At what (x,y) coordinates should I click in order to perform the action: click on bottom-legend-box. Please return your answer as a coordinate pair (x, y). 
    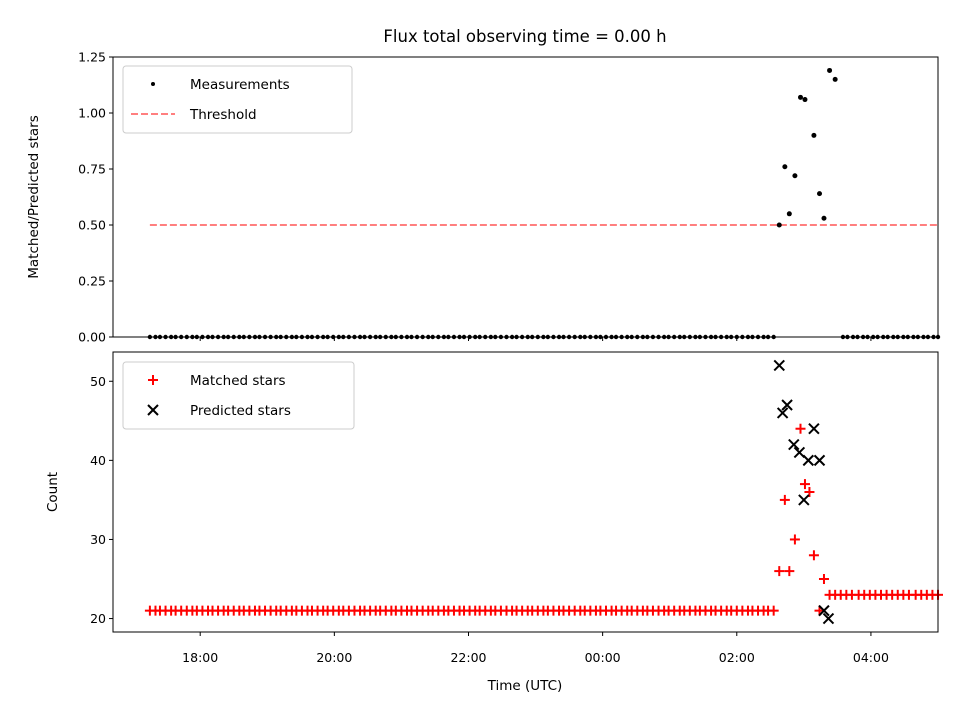
    Looking at the image, I should click on (238, 395).